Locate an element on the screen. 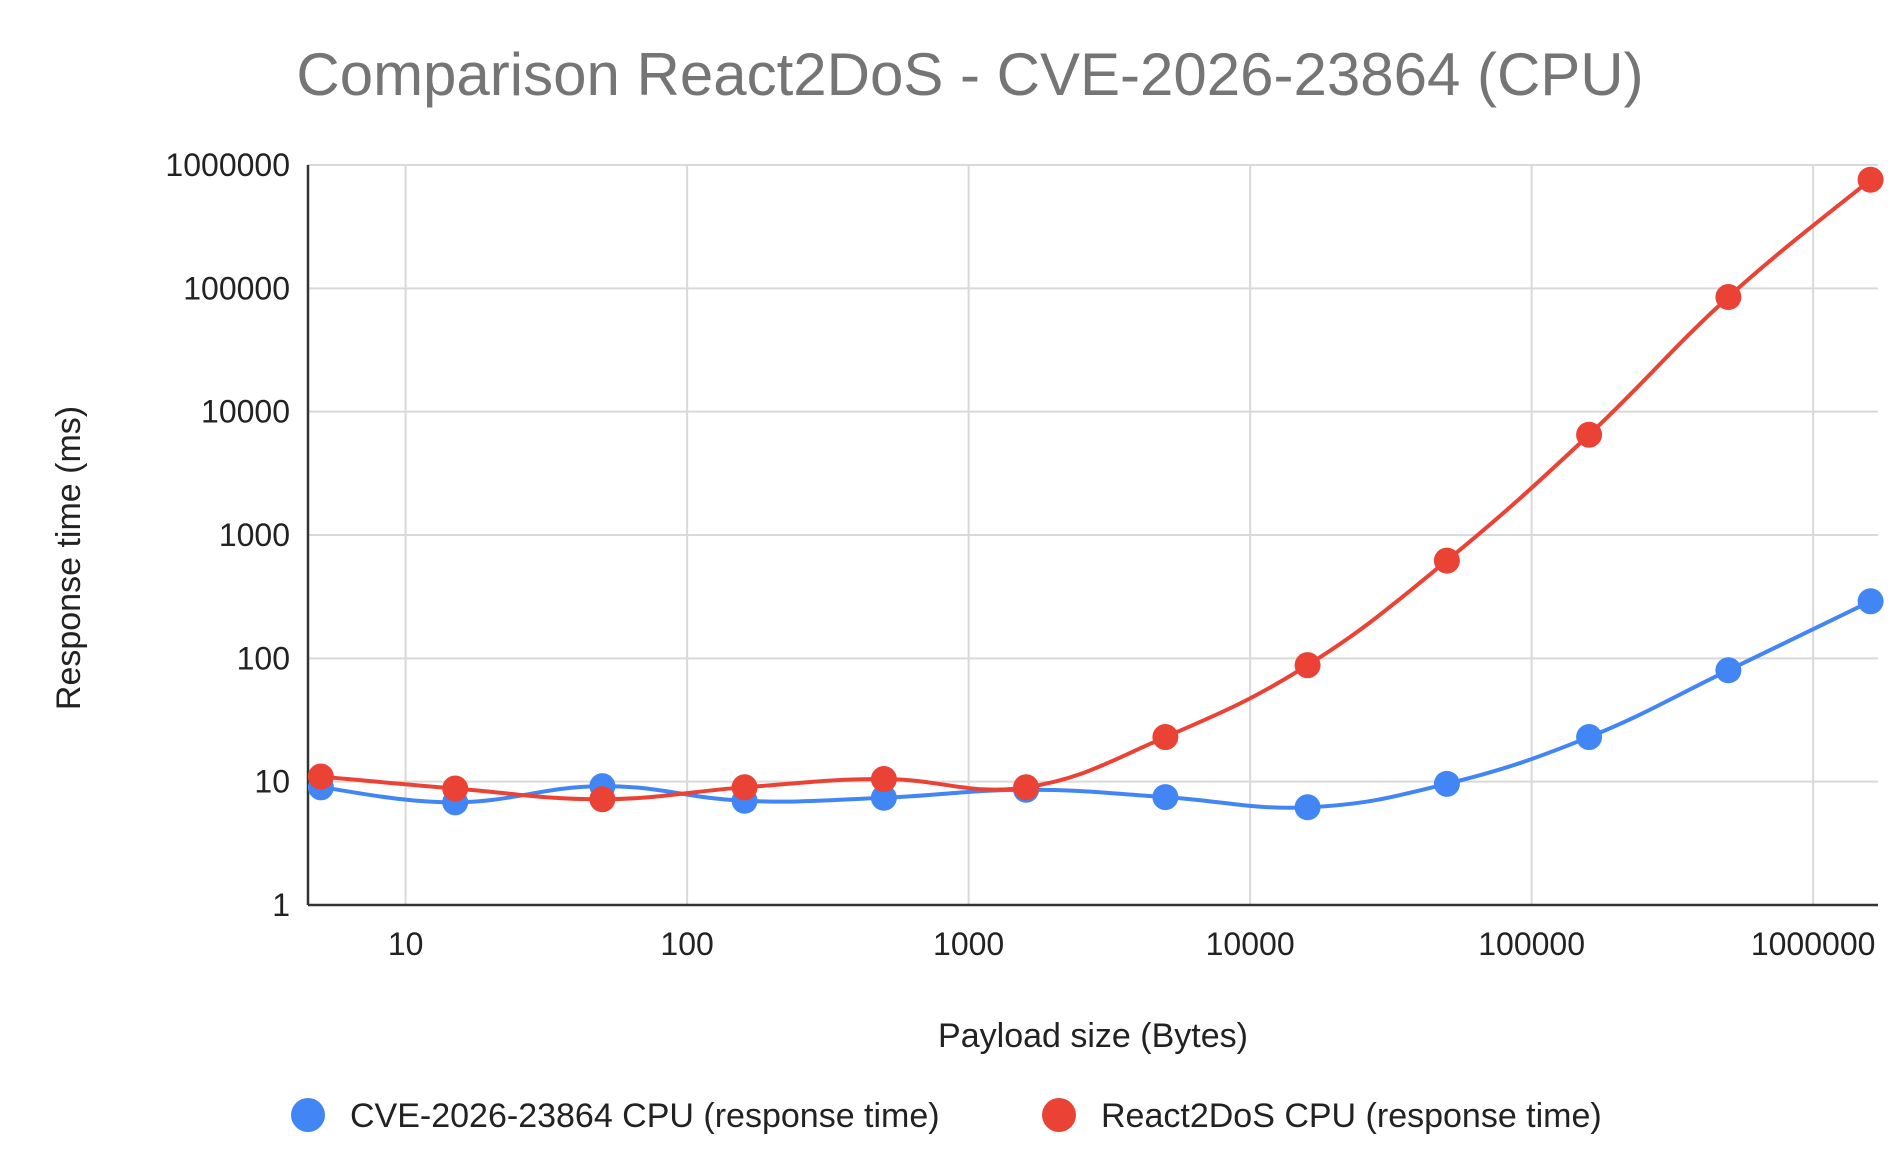  y-tick-label: 1 is located at coordinates (281, 905).